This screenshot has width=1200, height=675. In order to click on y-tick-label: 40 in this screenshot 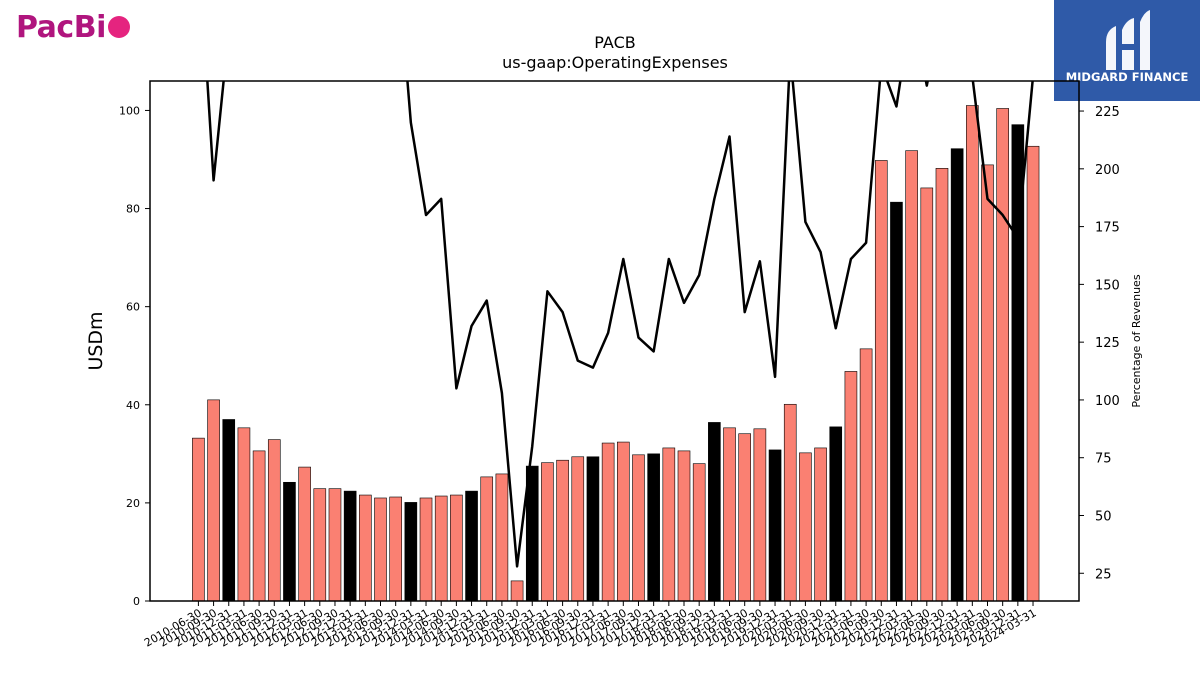, I will do `click(133, 405)`.